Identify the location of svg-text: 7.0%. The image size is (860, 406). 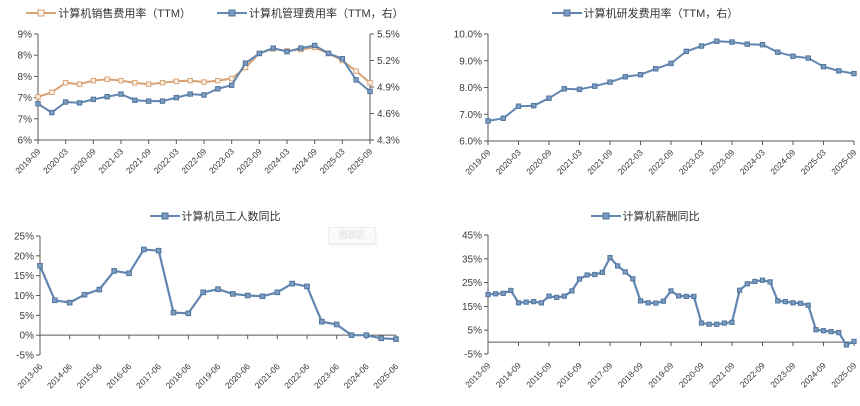
(470, 115).